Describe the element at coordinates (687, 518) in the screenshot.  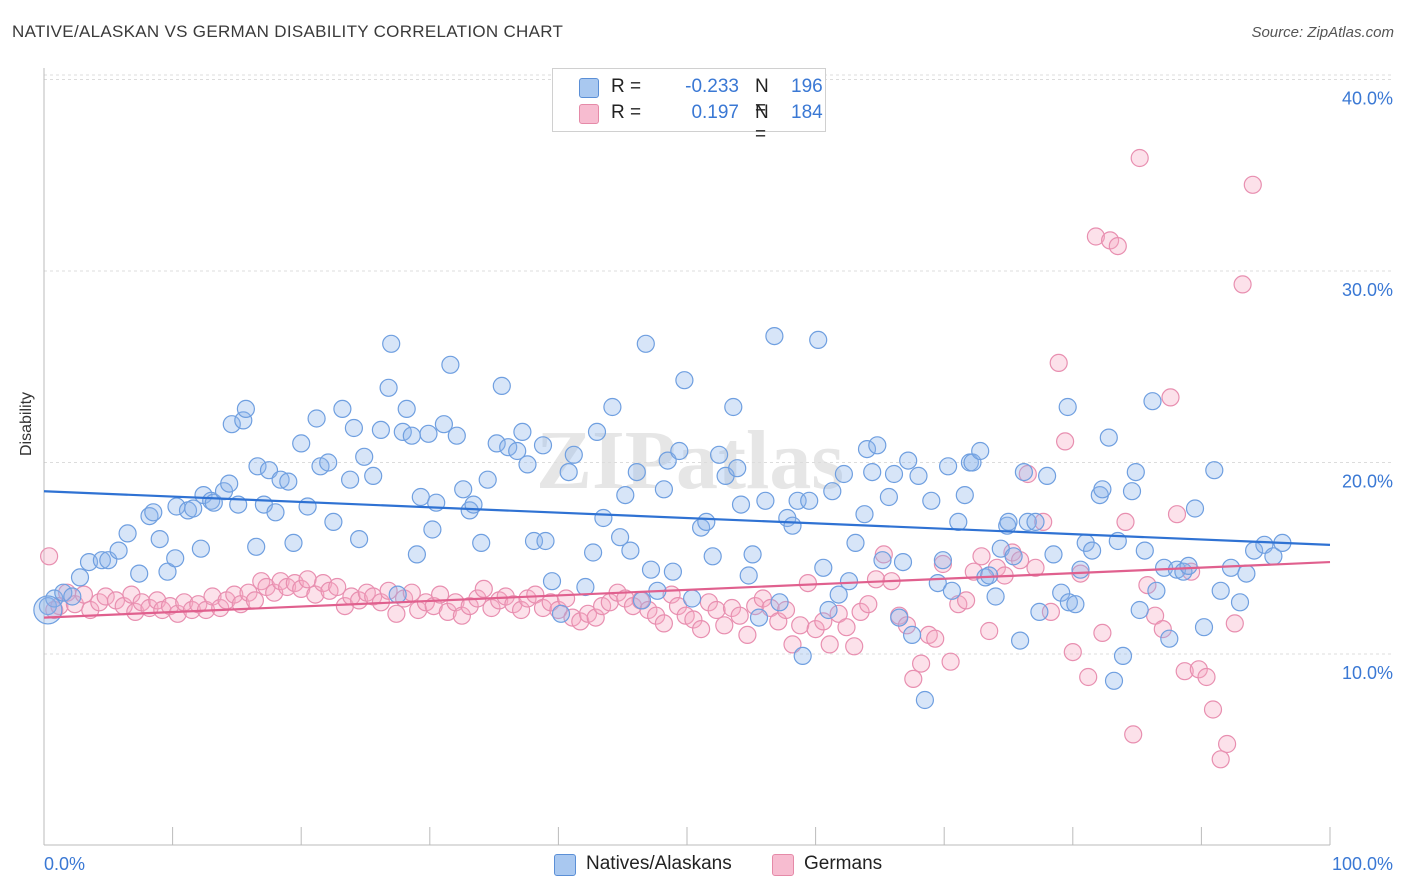
I see `trend-line` at that location.